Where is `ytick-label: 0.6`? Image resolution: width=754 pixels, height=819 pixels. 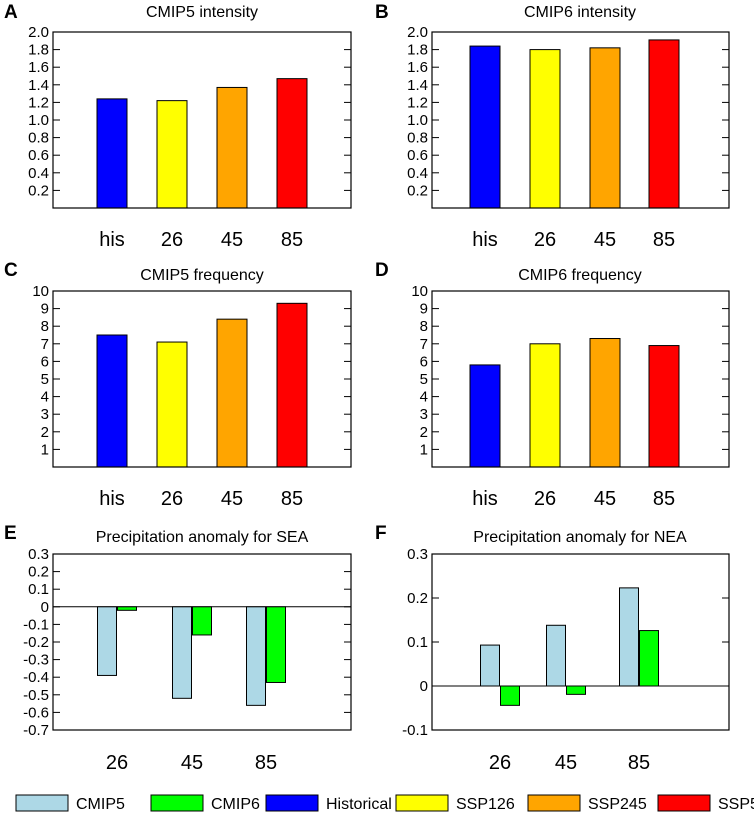 ytick-label: 0.6 is located at coordinates (417, 155).